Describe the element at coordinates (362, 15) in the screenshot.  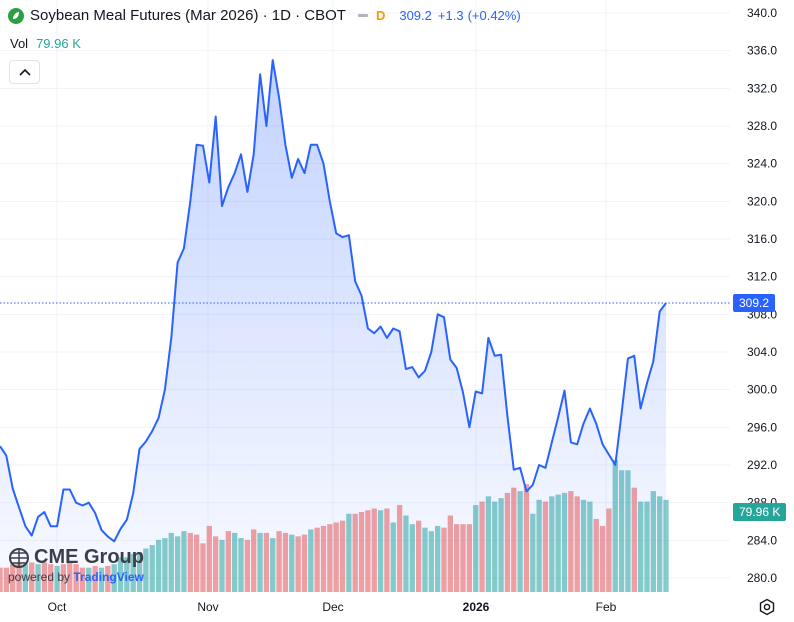
I see `legend-line-marker` at that location.